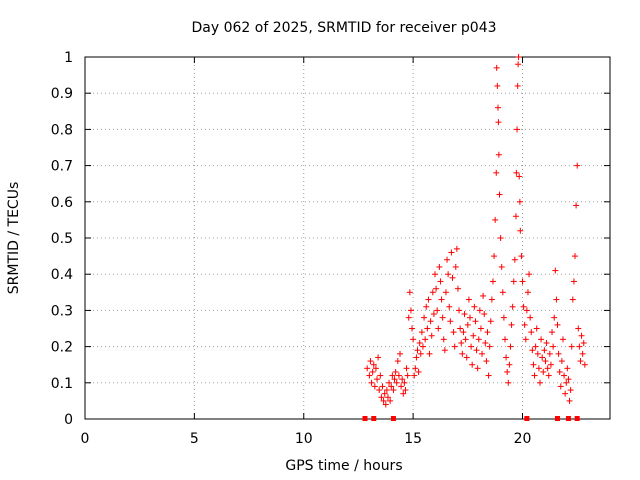  What do you see at coordinates (471, 418) in the screenshot?
I see `gap-markers` at bounding box center [471, 418].